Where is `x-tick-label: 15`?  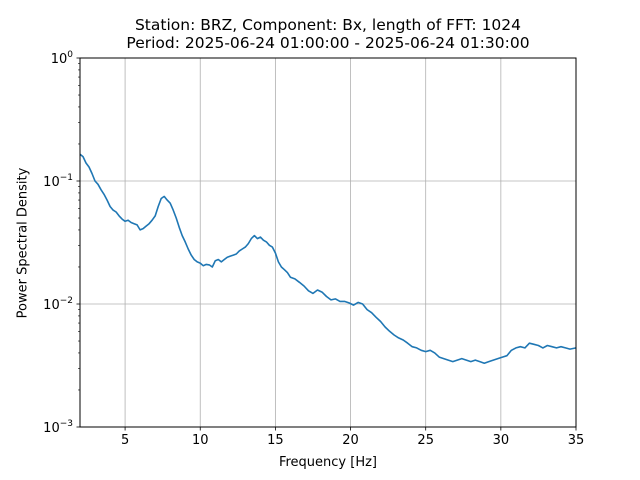 x-tick-label: 15 is located at coordinates (275, 440).